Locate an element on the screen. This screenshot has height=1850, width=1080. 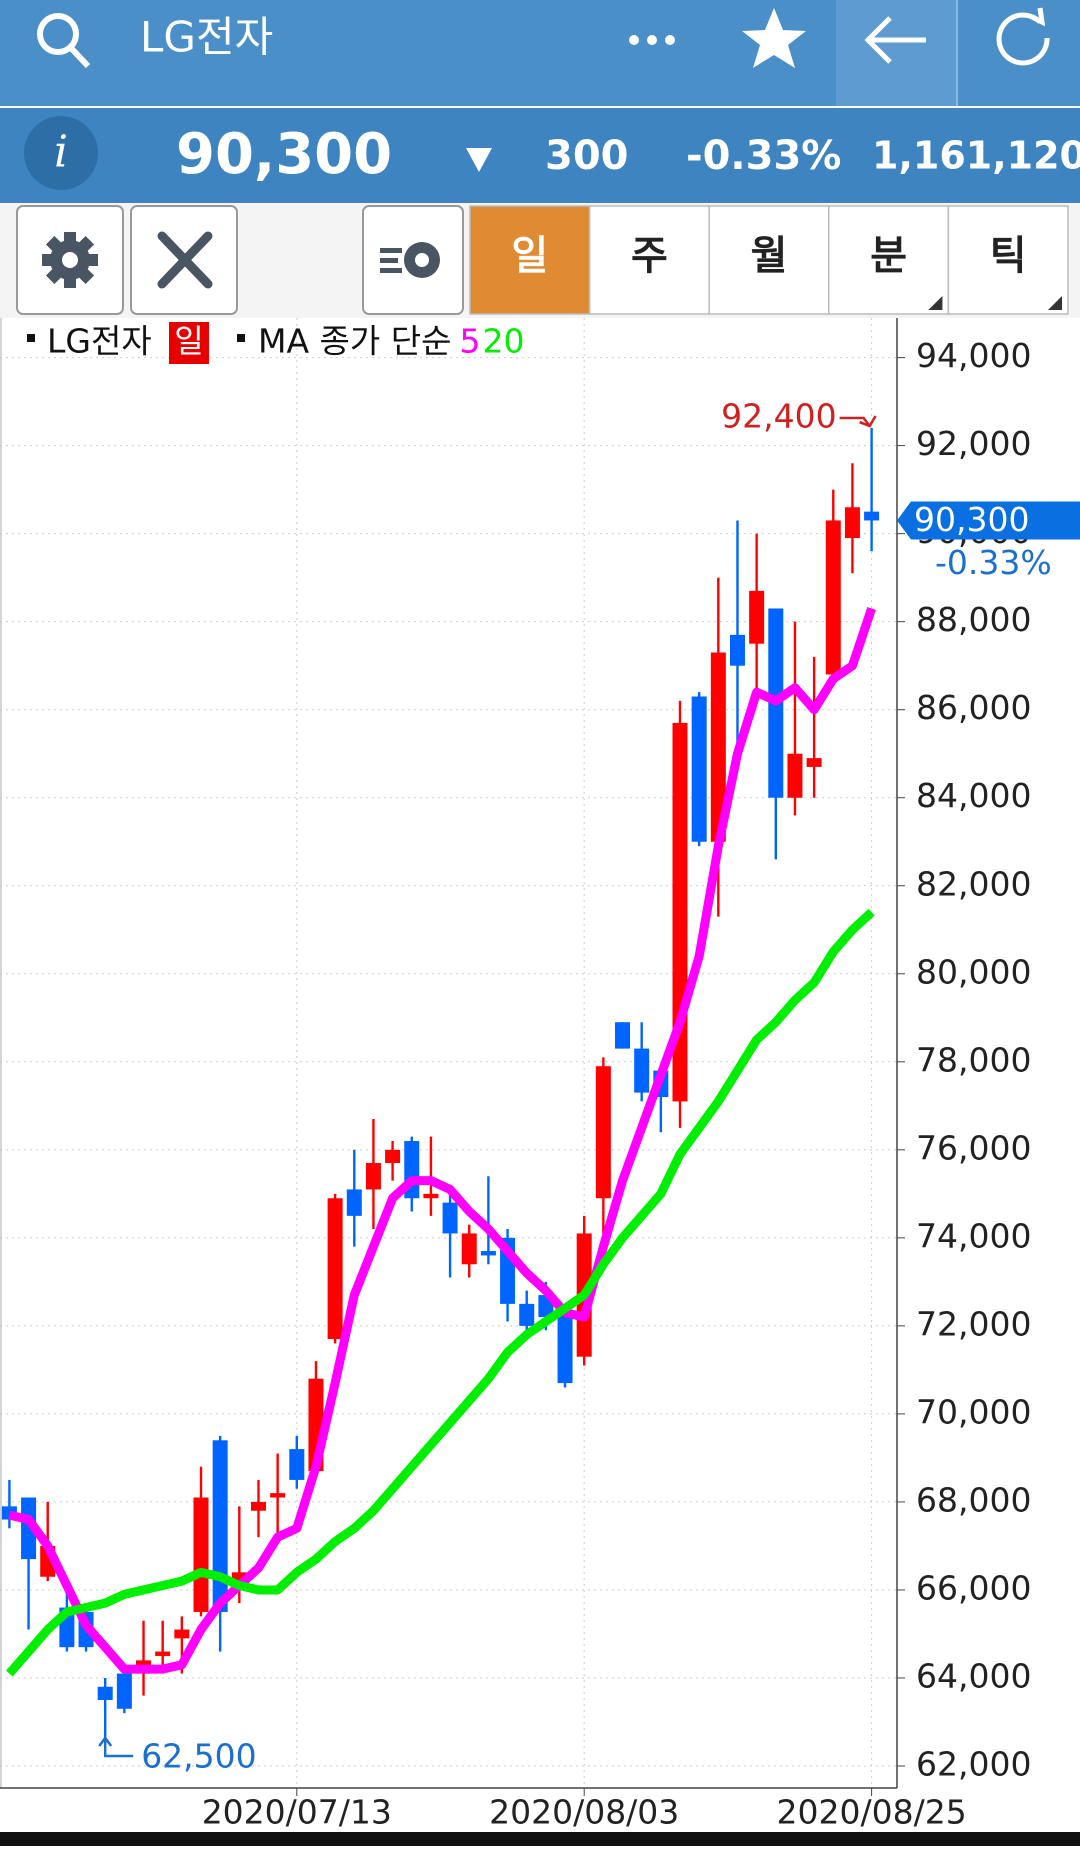
stock-title: LG전자 is located at coordinates (206, 37).